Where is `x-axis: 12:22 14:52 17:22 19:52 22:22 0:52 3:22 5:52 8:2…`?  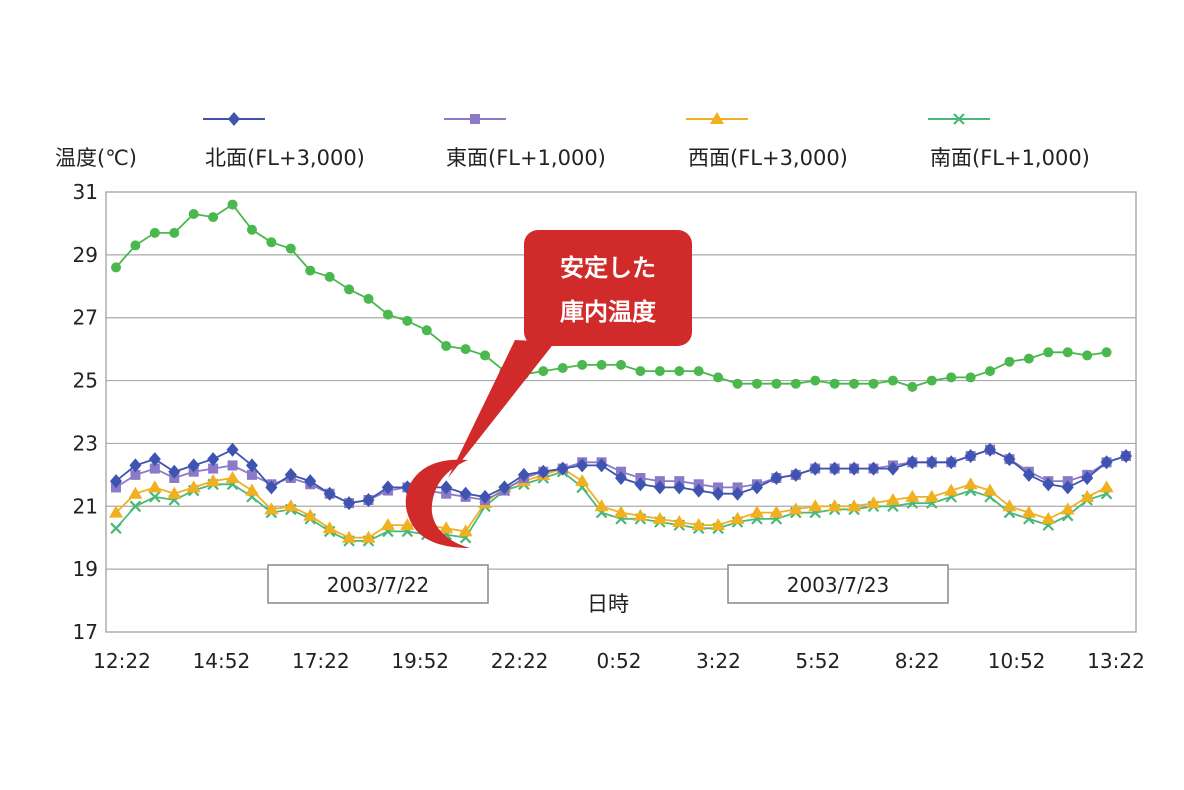
x-axis: 12:22 14:52 17:22 19:52 22:22 0:52 3:22 5:52 8:2… is located at coordinates (619, 661).